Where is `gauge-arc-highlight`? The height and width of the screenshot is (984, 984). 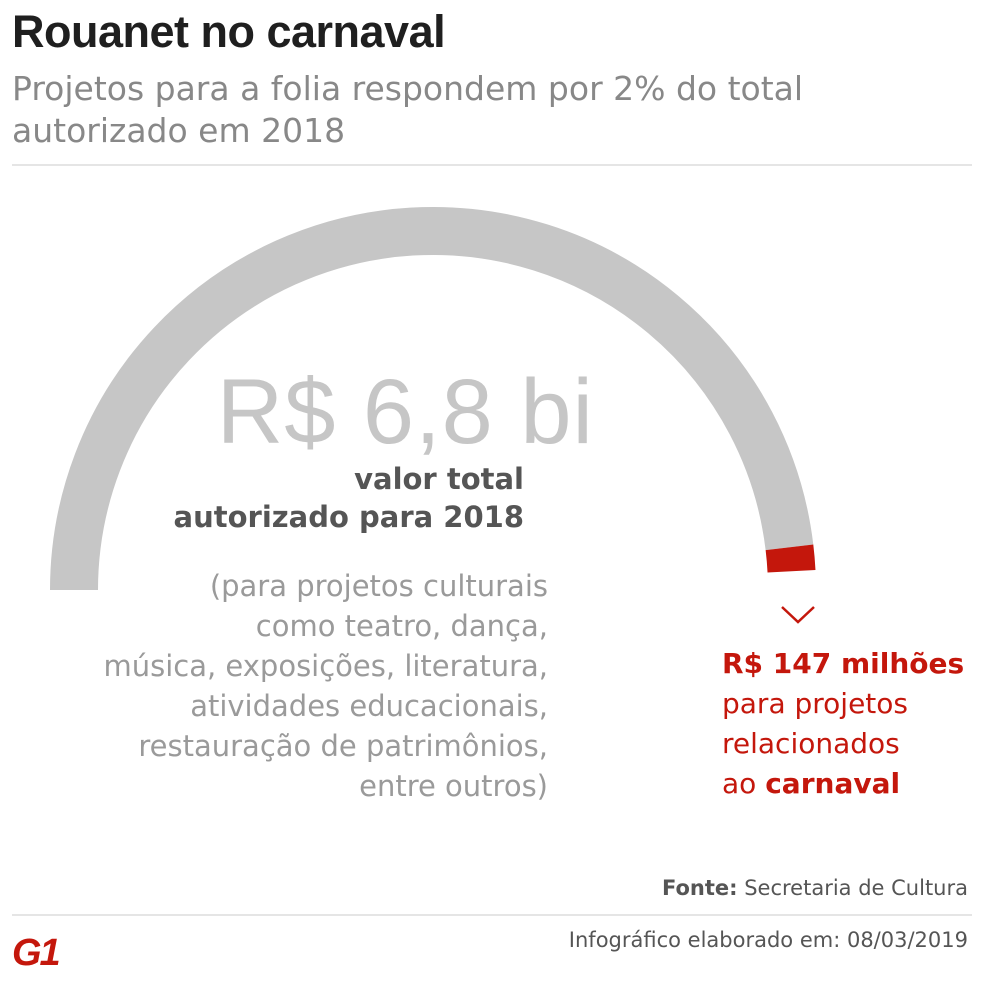
gauge-arc-highlight is located at coordinates (790, 558).